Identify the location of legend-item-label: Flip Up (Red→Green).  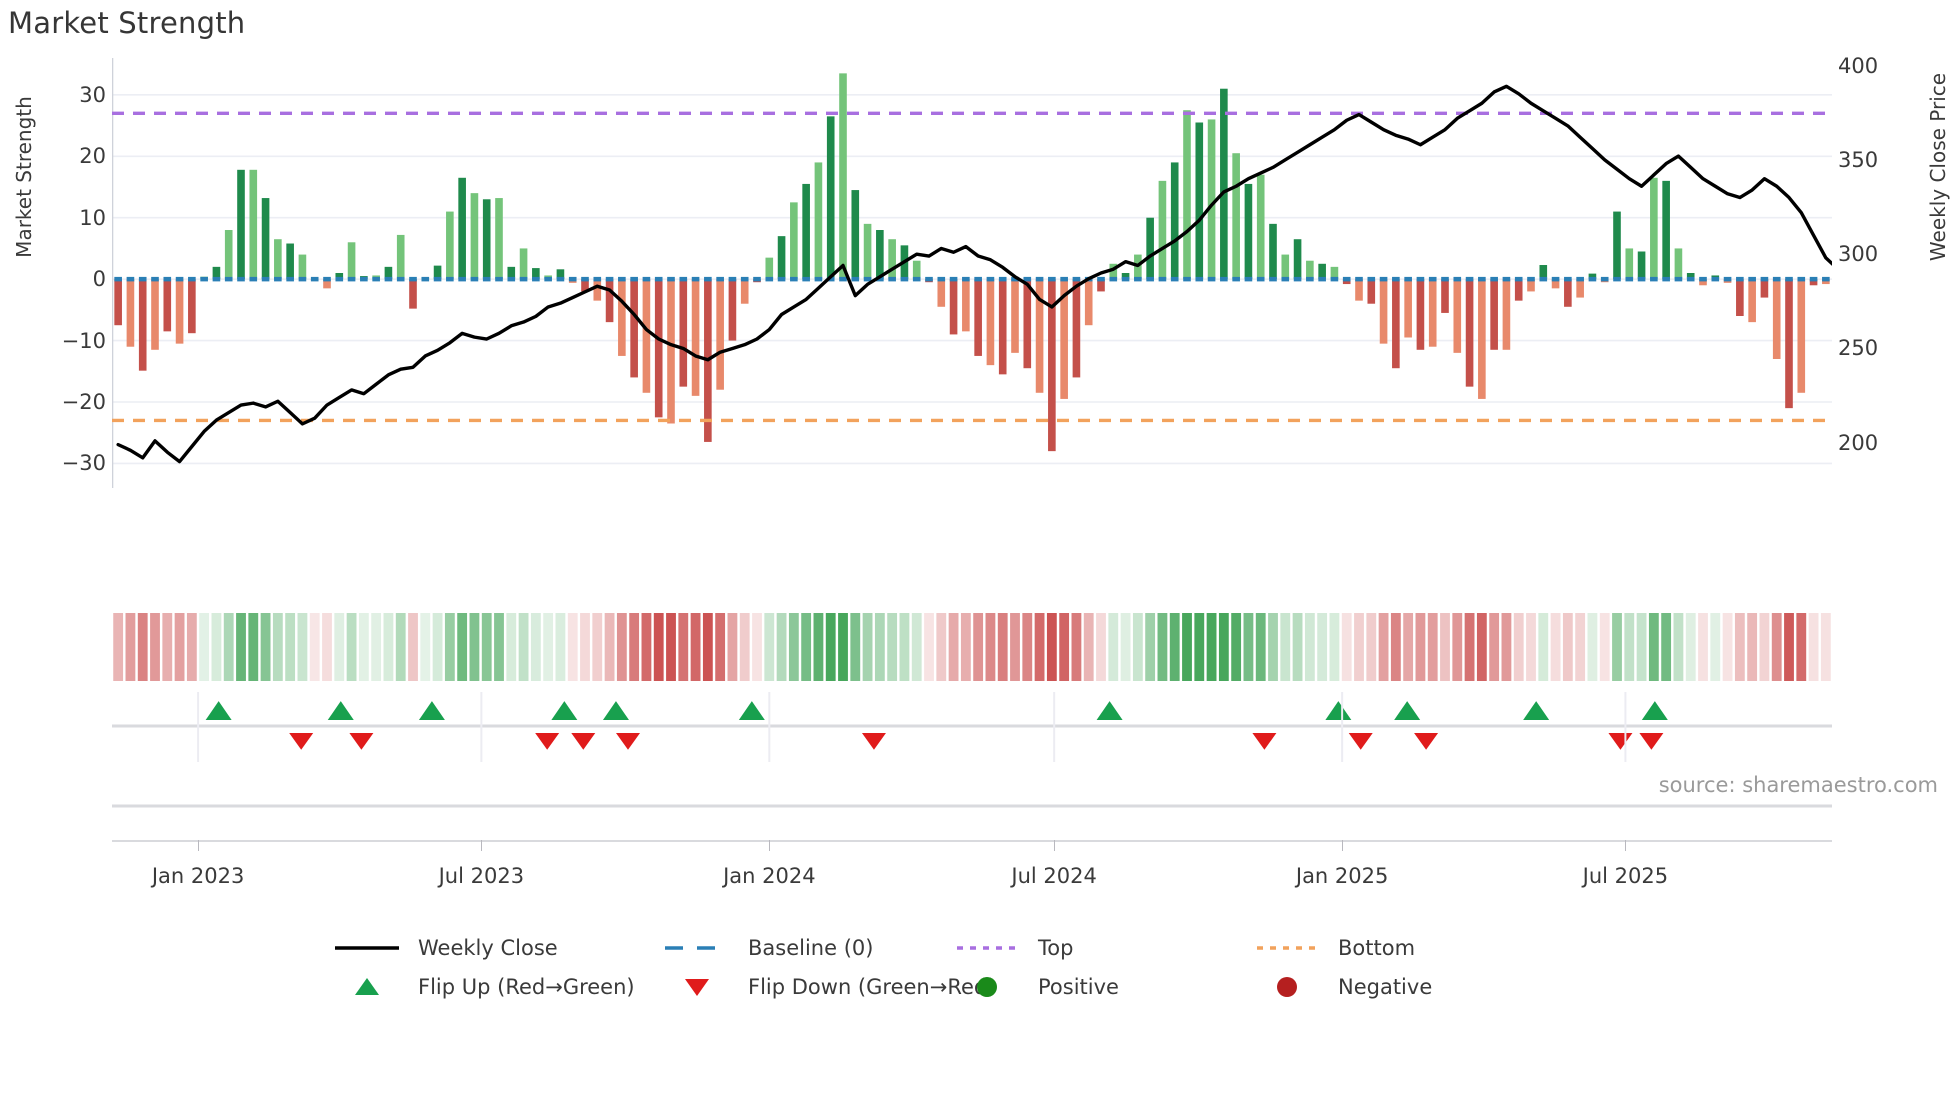
(526, 986).